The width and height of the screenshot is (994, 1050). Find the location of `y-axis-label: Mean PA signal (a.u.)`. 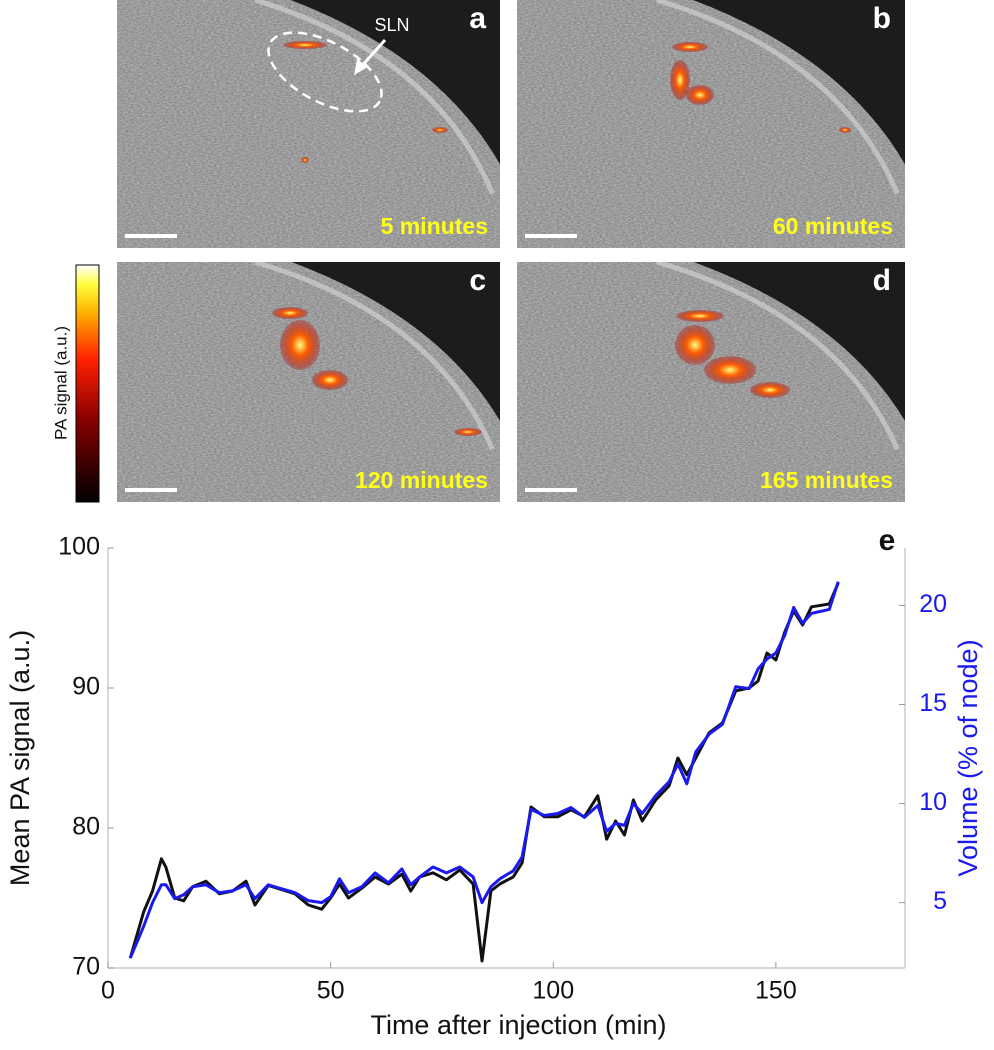

y-axis-label: Mean PA signal (a.u.) is located at coordinates (20, 758).